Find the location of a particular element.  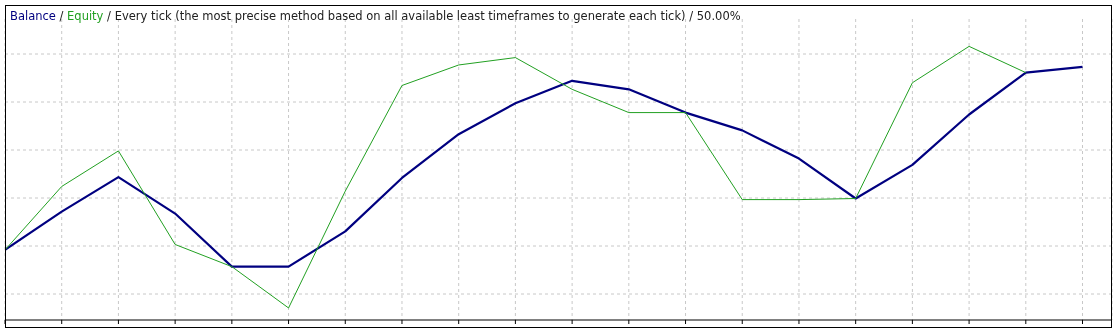

chart-title: Every tick (the most precise method based on all available least timeframes to generate each tick) / 50.00% is located at coordinates (427, 16).